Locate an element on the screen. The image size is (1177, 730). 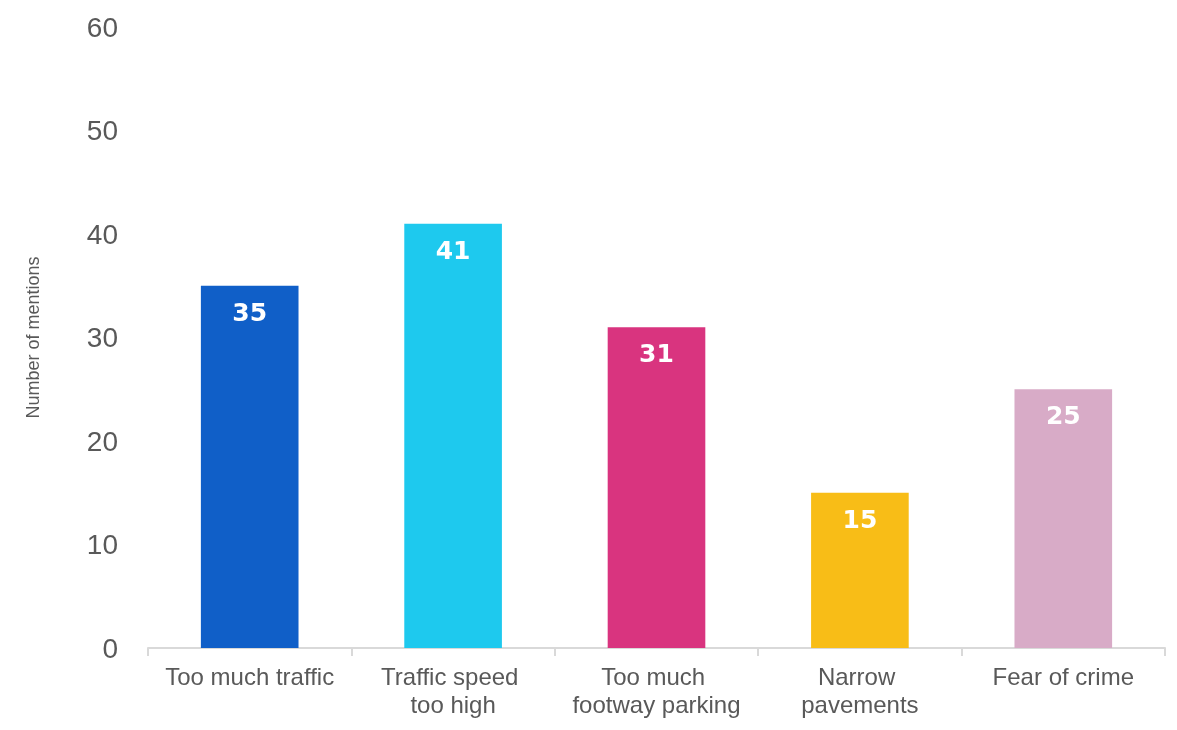
x-tick-label: Too much traffic is located at coordinates (250, 676).